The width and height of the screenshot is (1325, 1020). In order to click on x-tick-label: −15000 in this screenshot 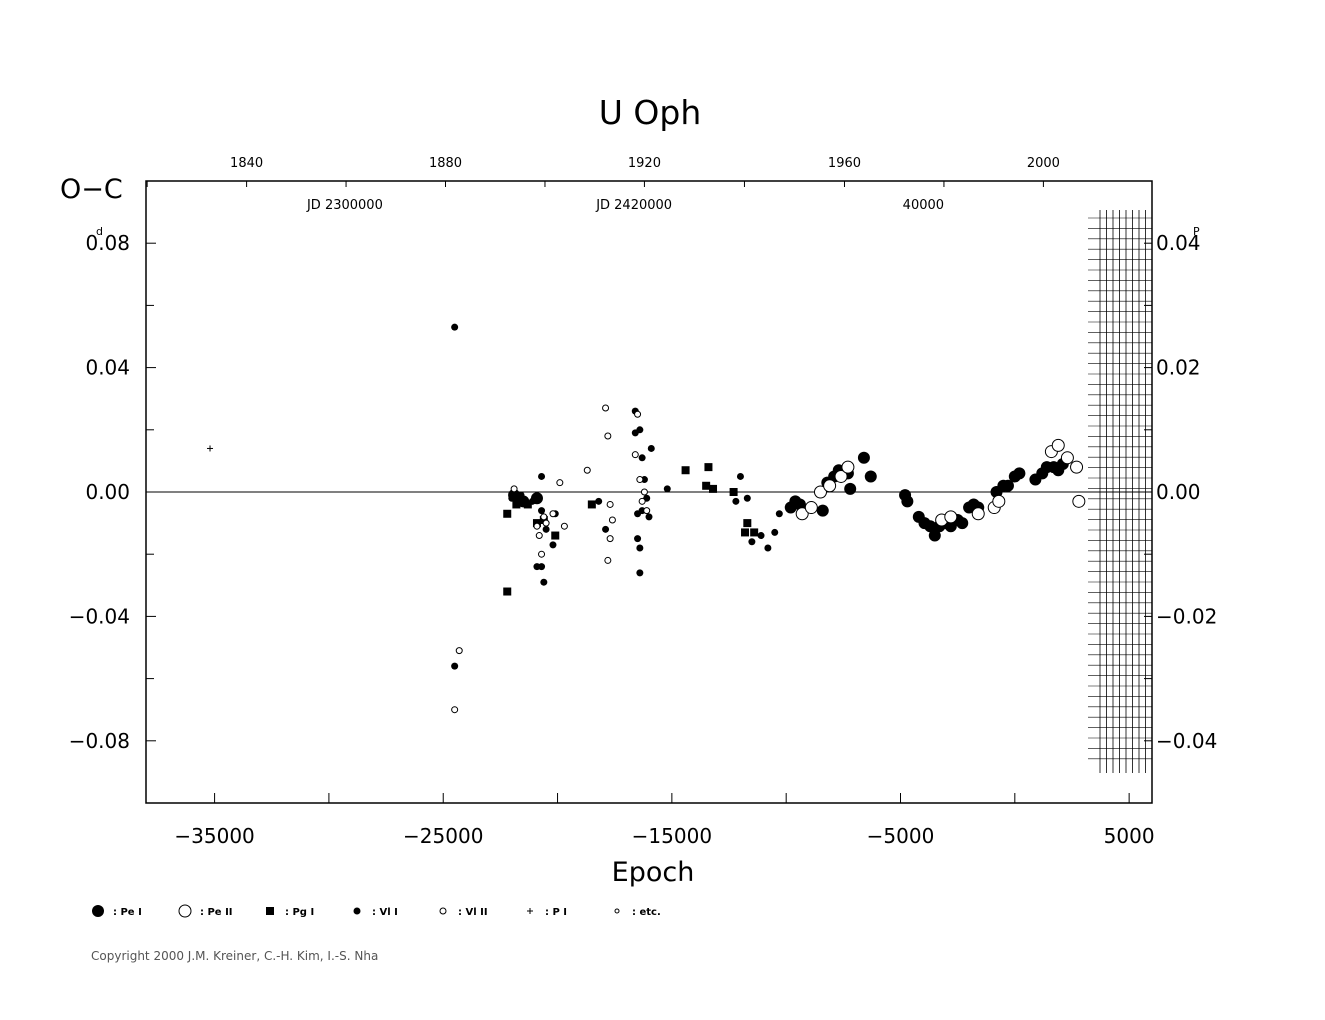, I will do `click(672, 836)`.